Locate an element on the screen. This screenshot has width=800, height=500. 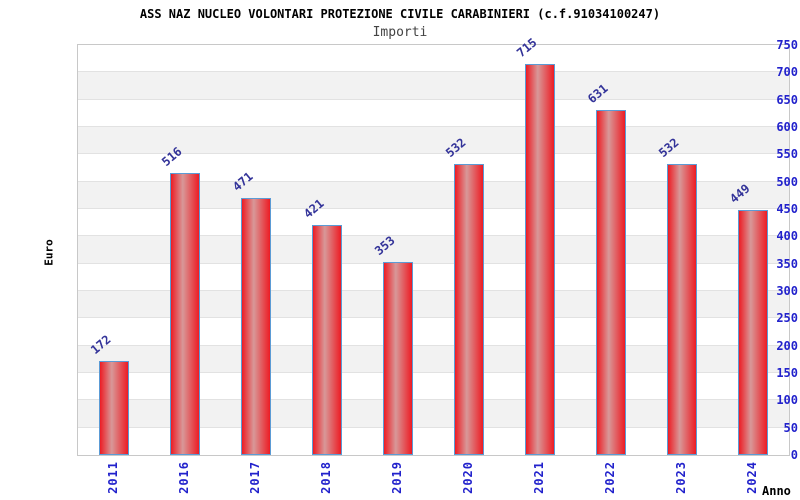
x-tick-label: 2020 is located at coordinates (468, 477).